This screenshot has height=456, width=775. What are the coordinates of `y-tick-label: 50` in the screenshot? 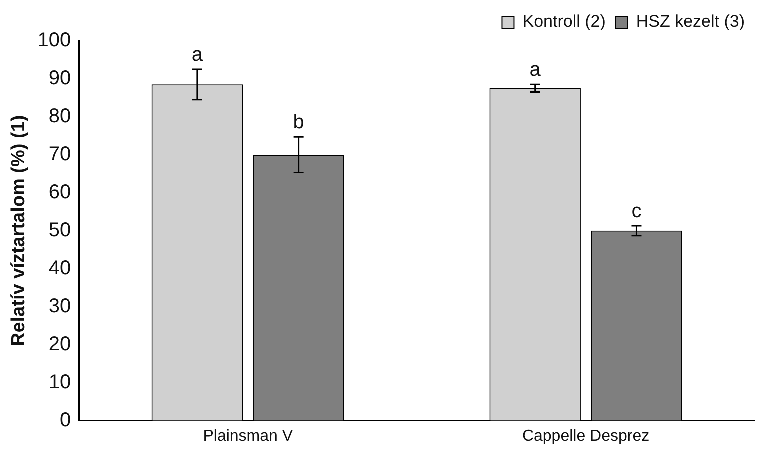 It's located at (60, 230).